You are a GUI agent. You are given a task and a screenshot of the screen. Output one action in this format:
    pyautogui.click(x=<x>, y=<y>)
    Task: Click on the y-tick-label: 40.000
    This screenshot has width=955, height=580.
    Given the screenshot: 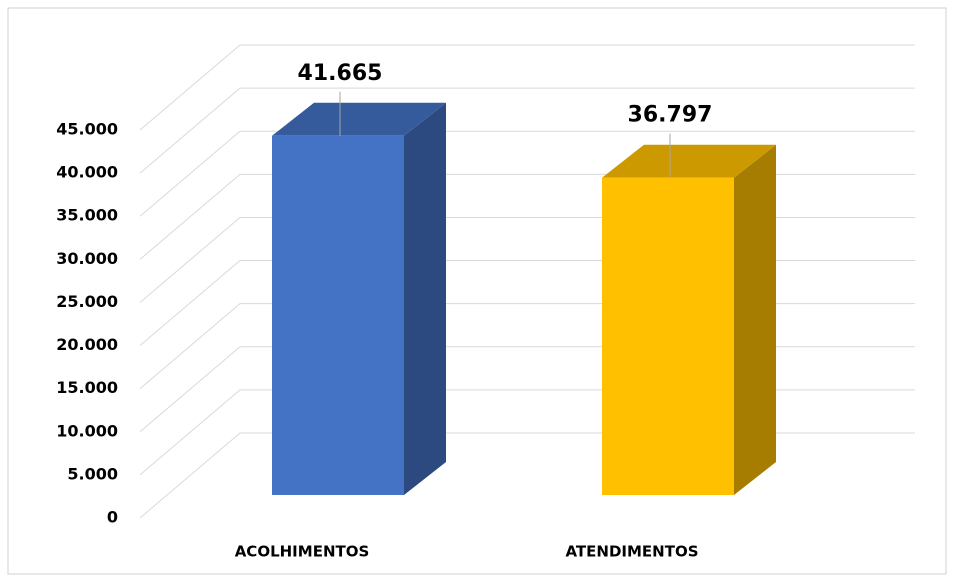 What is the action you would take?
    pyautogui.click(x=87, y=172)
    